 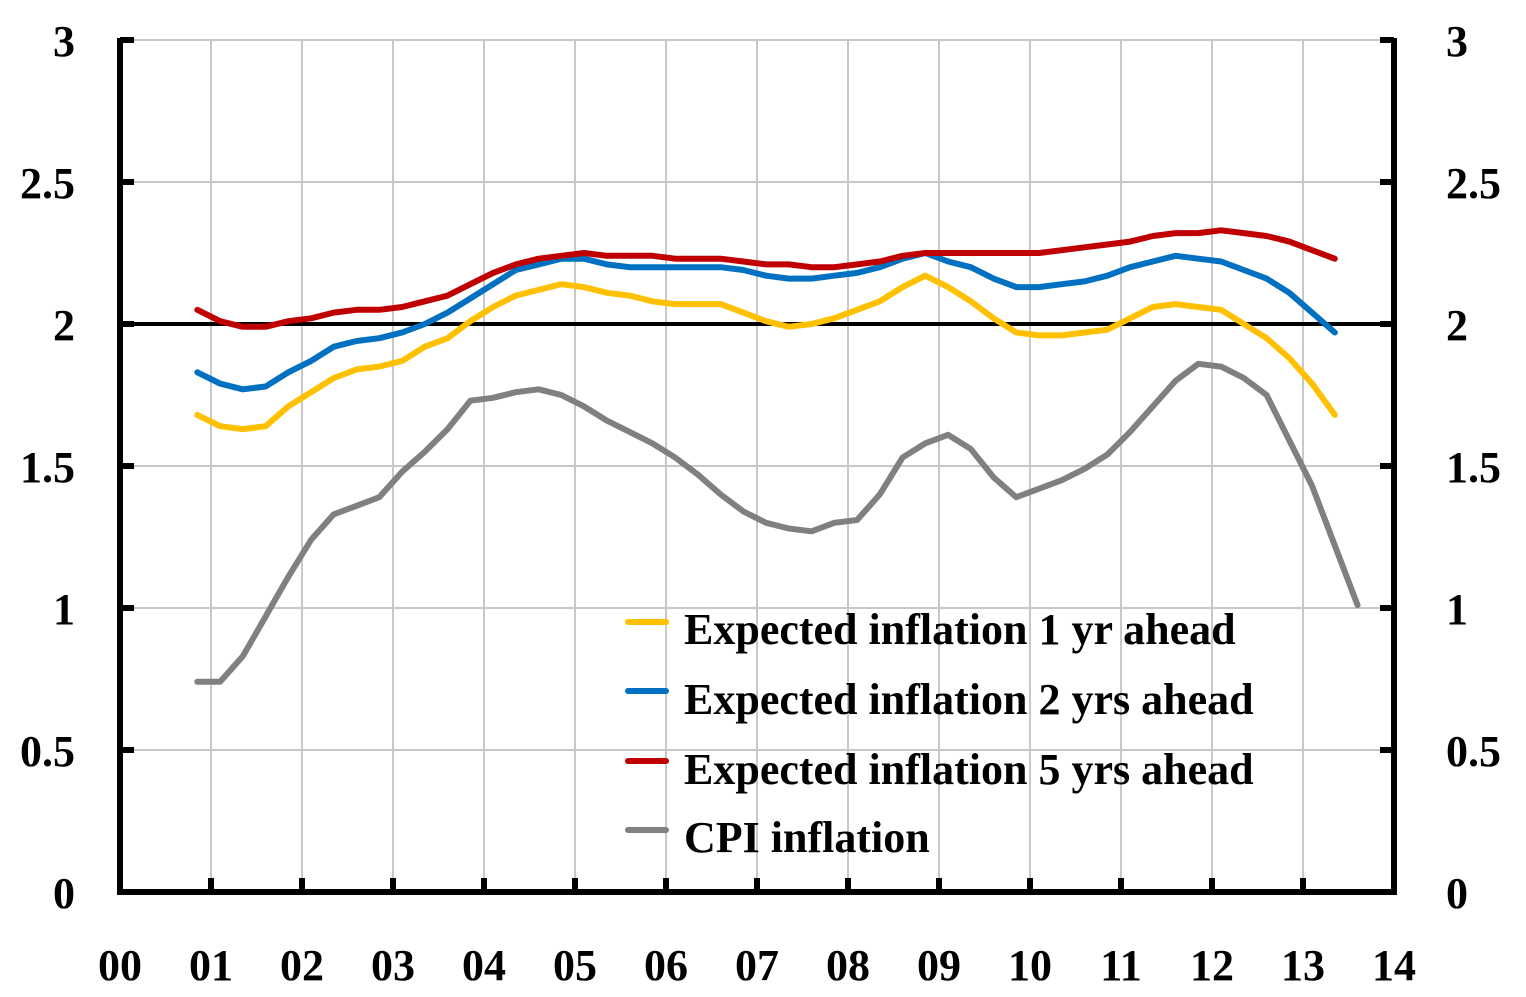 I want to click on legend-item: Expected inflation 1 yr ahead, so click(x=930, y=629).